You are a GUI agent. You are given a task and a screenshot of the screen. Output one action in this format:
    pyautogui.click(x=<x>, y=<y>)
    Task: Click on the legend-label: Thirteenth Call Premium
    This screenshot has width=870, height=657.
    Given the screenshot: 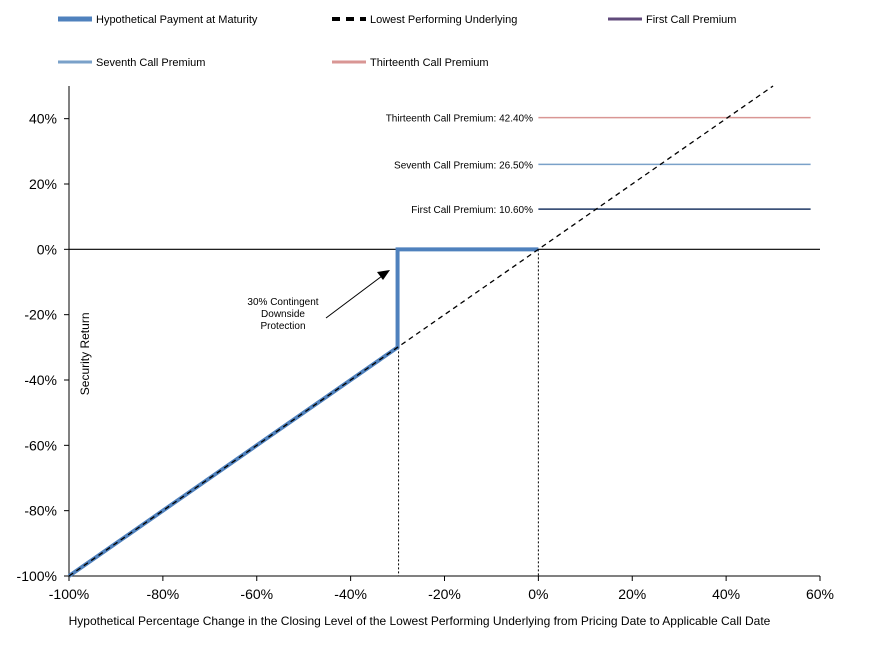 What is the action you would take?
    pyautogui.click(x=429, y=63)
    